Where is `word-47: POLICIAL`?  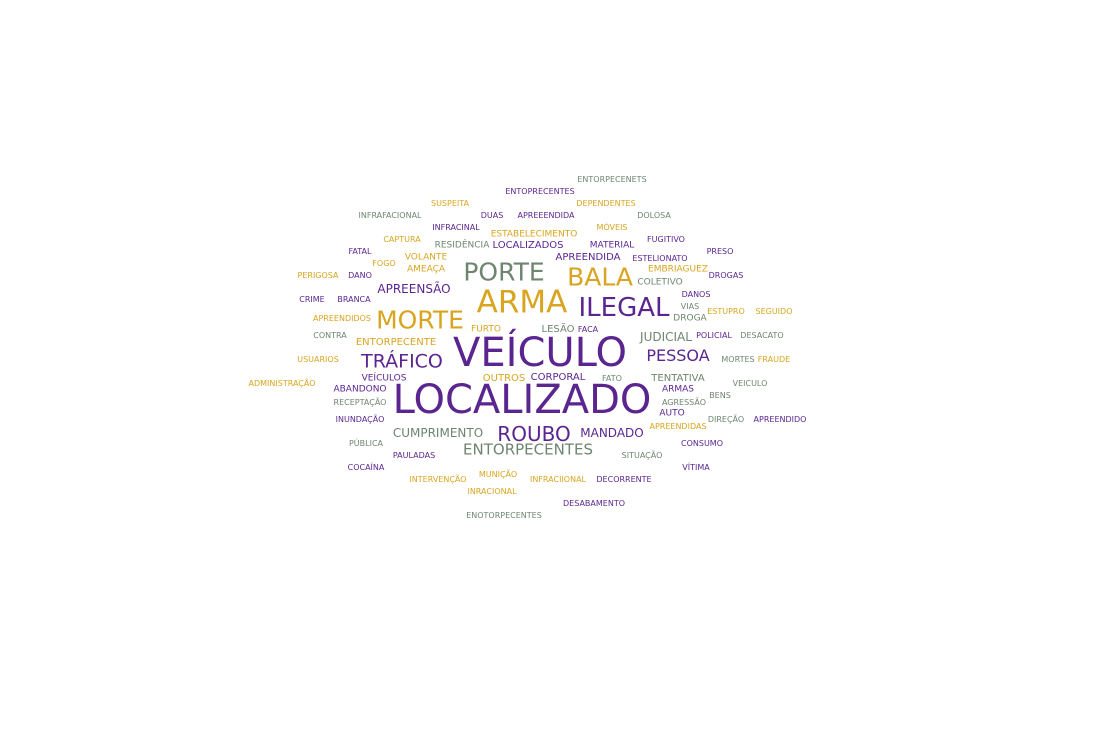
word-47: POLICIAL is located at coordinates (714, 335).